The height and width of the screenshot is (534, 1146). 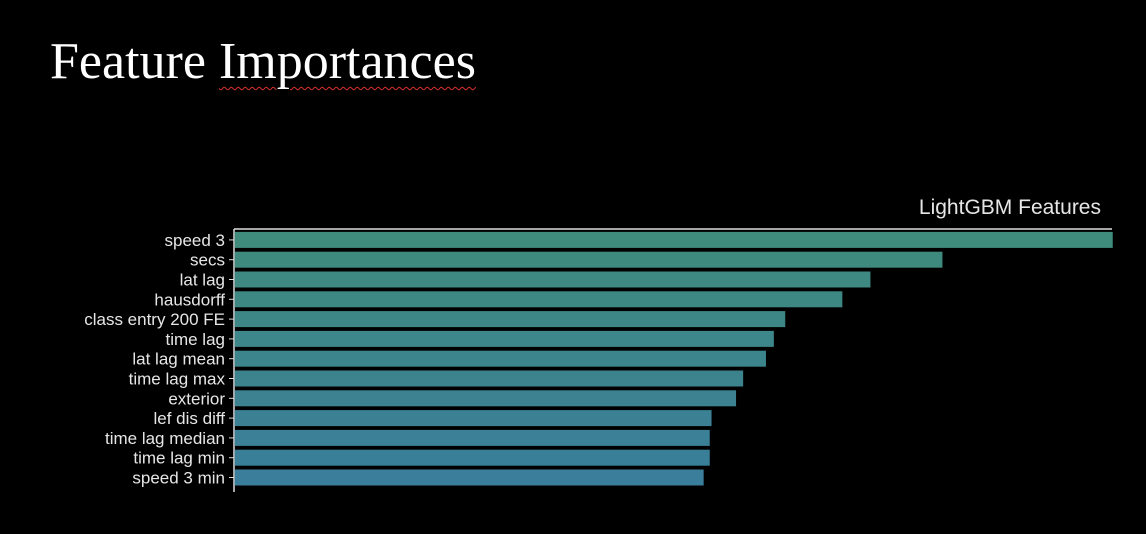 What do you see at coordinates (469, 477) in the screenshot?
I see `bar-speed-3-min` at bounding box center [469, 477].